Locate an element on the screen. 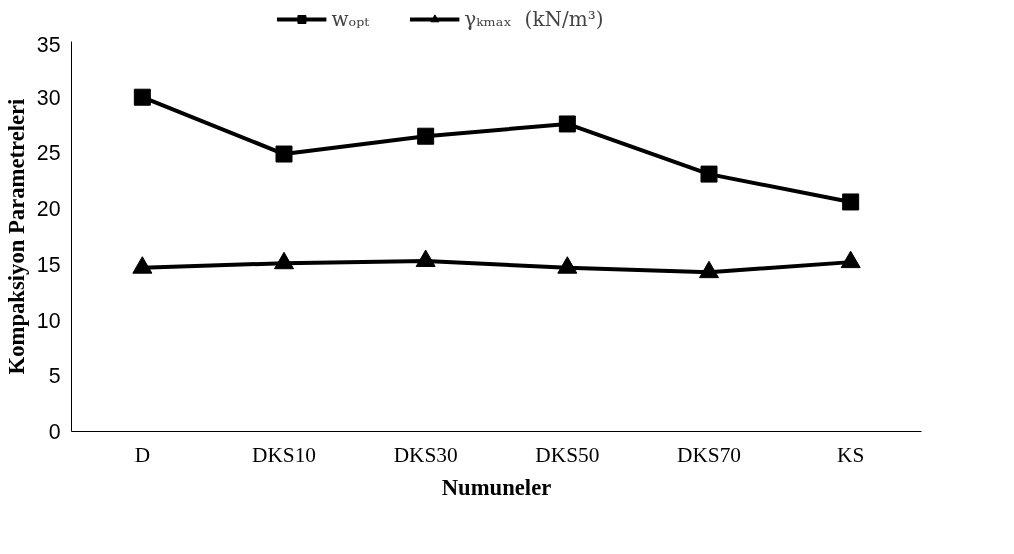 This screenshot has width=1014, height=554. y-tick-label: 5 is located at coordinates (54, 376).